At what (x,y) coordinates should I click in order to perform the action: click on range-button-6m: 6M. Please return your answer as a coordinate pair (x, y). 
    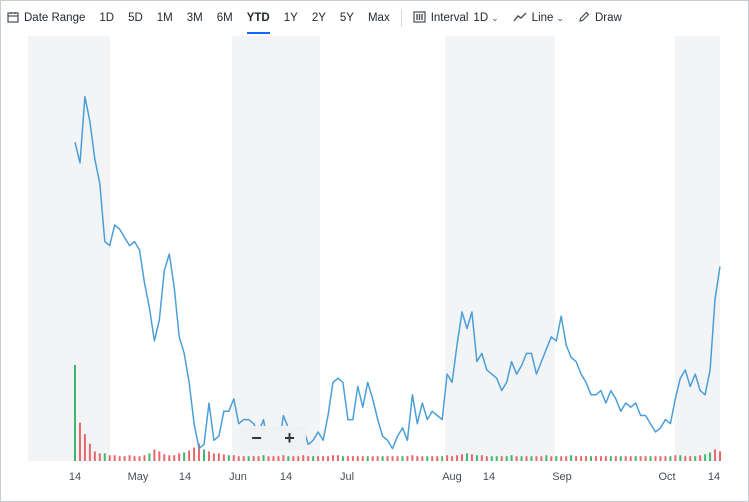
    Looking at the image, I should click on (225, 18).